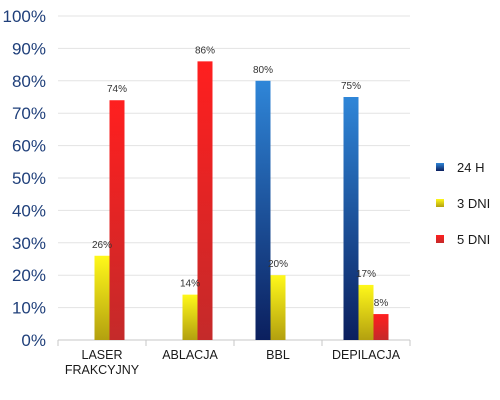 The width and height of the screenshot is (500, 400). Describe the element at coordinates (29, 48) in the screenshot. I see `y-tick-label: 90%` at that location.